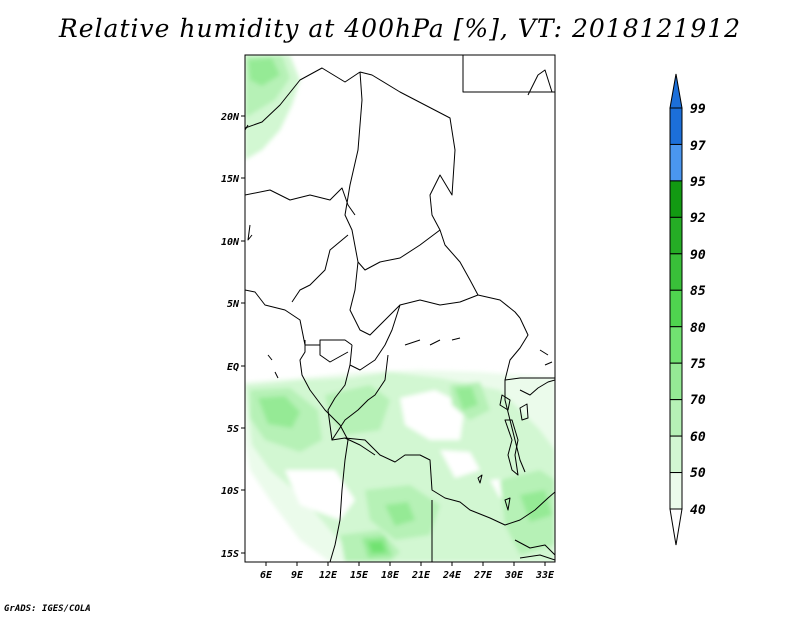 This screenshot has height=618, width=800. Describe the element at coordinates (233, 304) in the screenshot. I see `lat-tick-label: 5N` at that location.